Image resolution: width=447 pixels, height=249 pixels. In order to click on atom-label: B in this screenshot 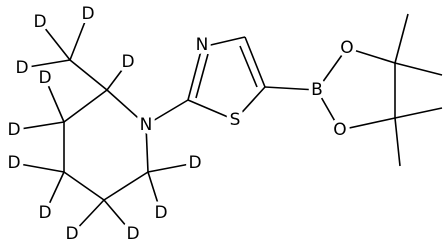, I will do `click(317, 90)`.